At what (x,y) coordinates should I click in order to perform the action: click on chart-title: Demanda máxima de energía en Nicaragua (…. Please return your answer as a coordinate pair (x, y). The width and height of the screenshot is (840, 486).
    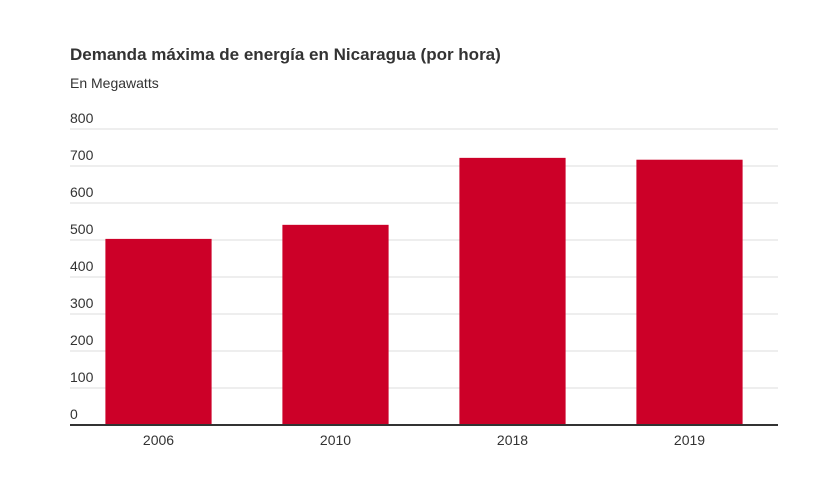
    Looking at the image, I should click on (285, 54).